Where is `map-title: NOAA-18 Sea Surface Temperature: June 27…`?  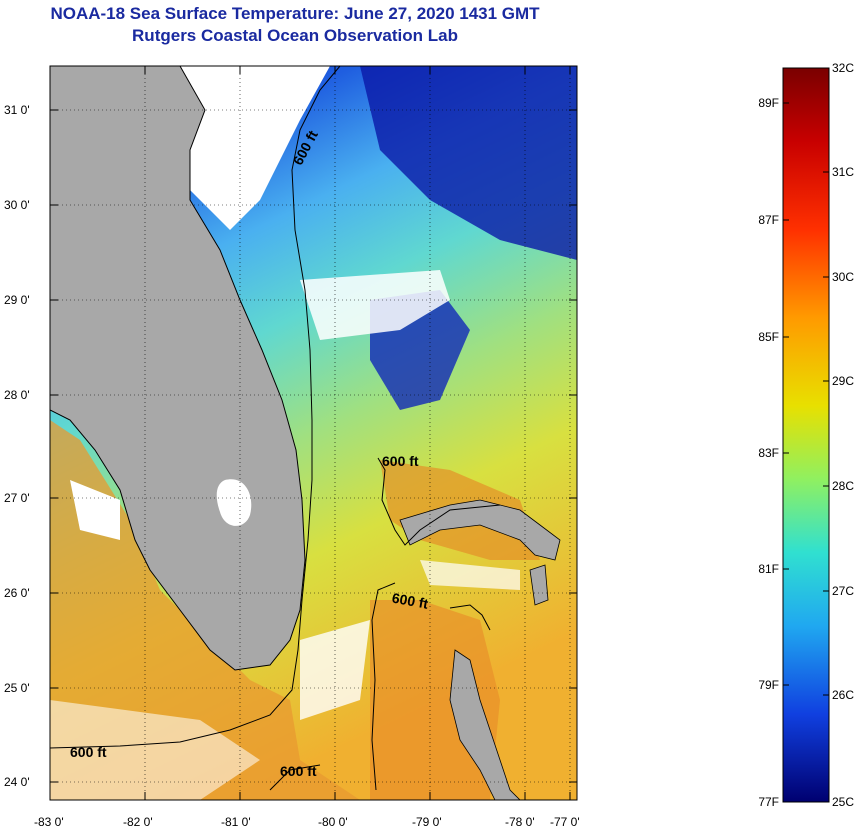 map-title: NOAA-18 Sea Surface Temperature: June 27… is located at coordinates (295, 13).